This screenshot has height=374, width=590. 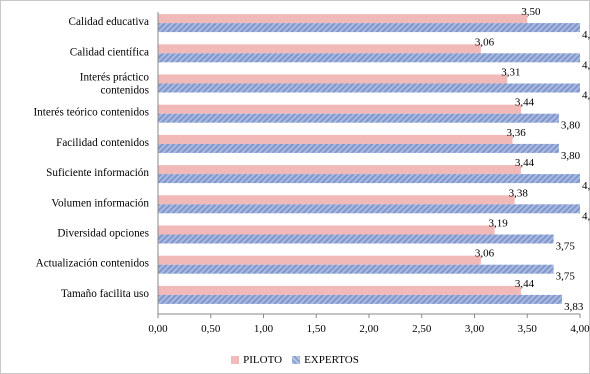 What do you see at coordinates (510, 73) in the screenshot?
I see `value-label-piloto-interes-practico-contenidos: 3,31` at bounding box center [510, 73].